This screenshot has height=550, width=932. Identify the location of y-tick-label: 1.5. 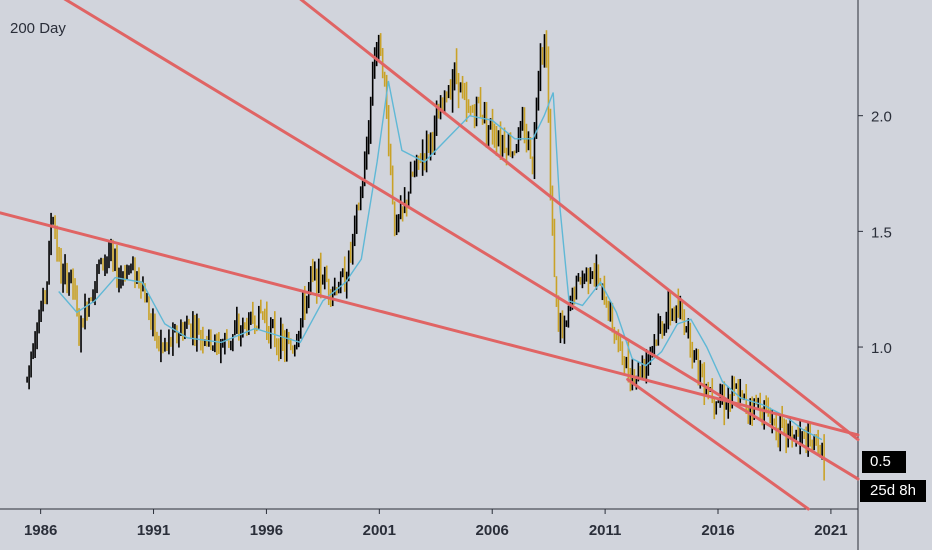
(881, 232).